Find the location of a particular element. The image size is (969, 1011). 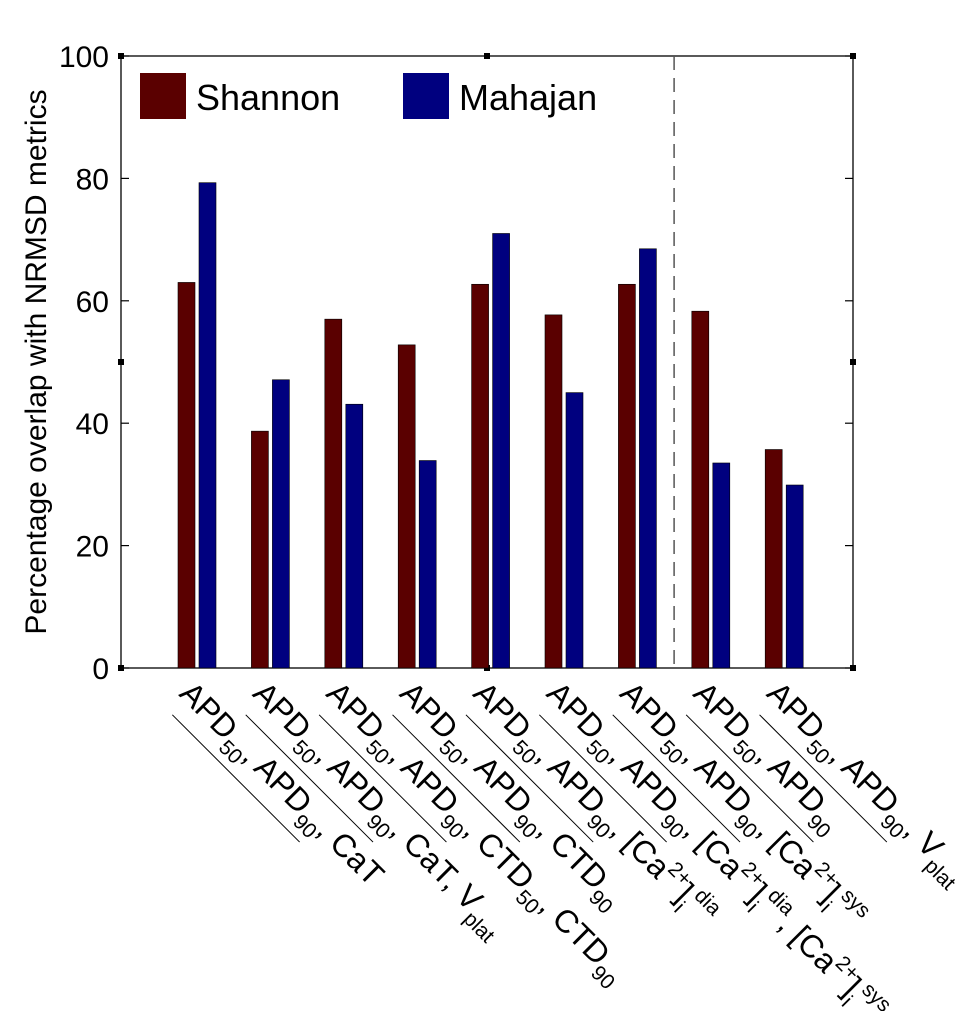

legend: Shannon Mahajan is located at coordinates (368, 96).